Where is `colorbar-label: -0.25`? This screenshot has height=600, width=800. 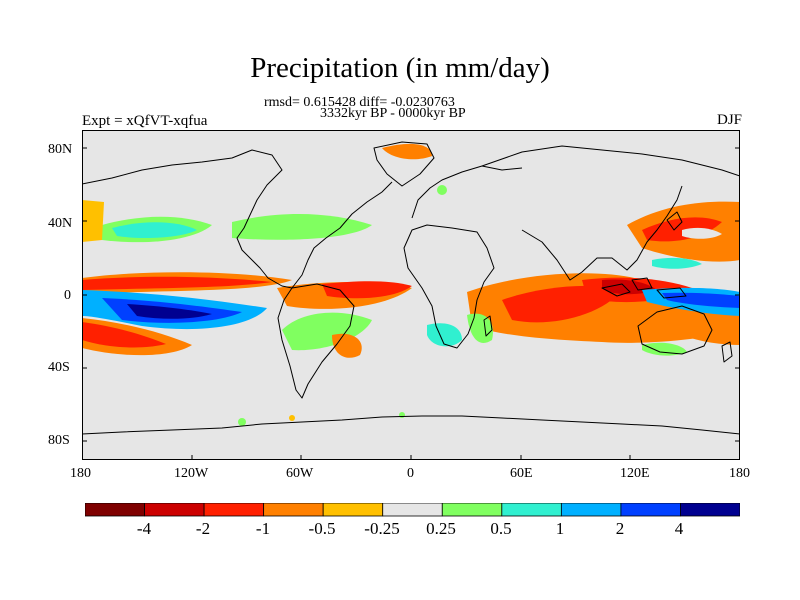
colorbar-label: -0.25 is located at coordinates (382, 528).